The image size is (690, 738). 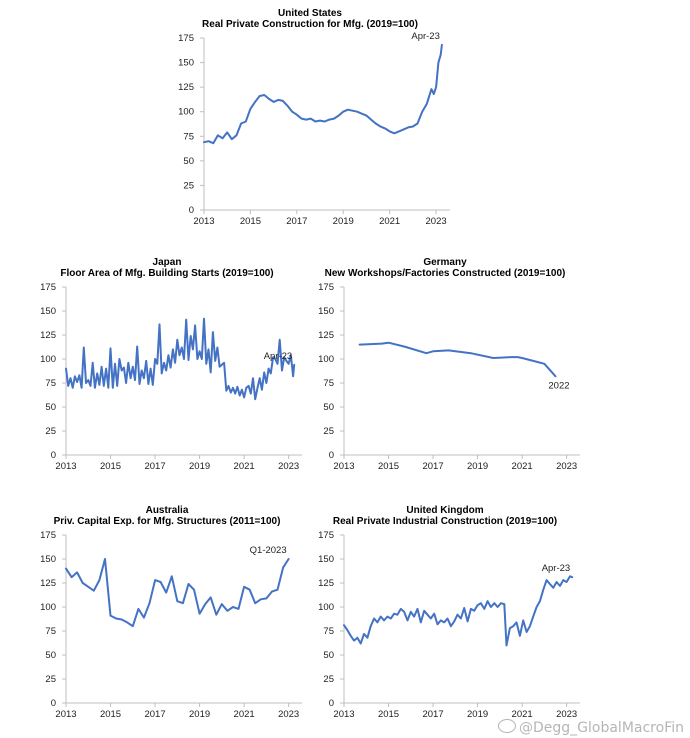 I want to click on weibo-icon, so click(x=507, y=726).